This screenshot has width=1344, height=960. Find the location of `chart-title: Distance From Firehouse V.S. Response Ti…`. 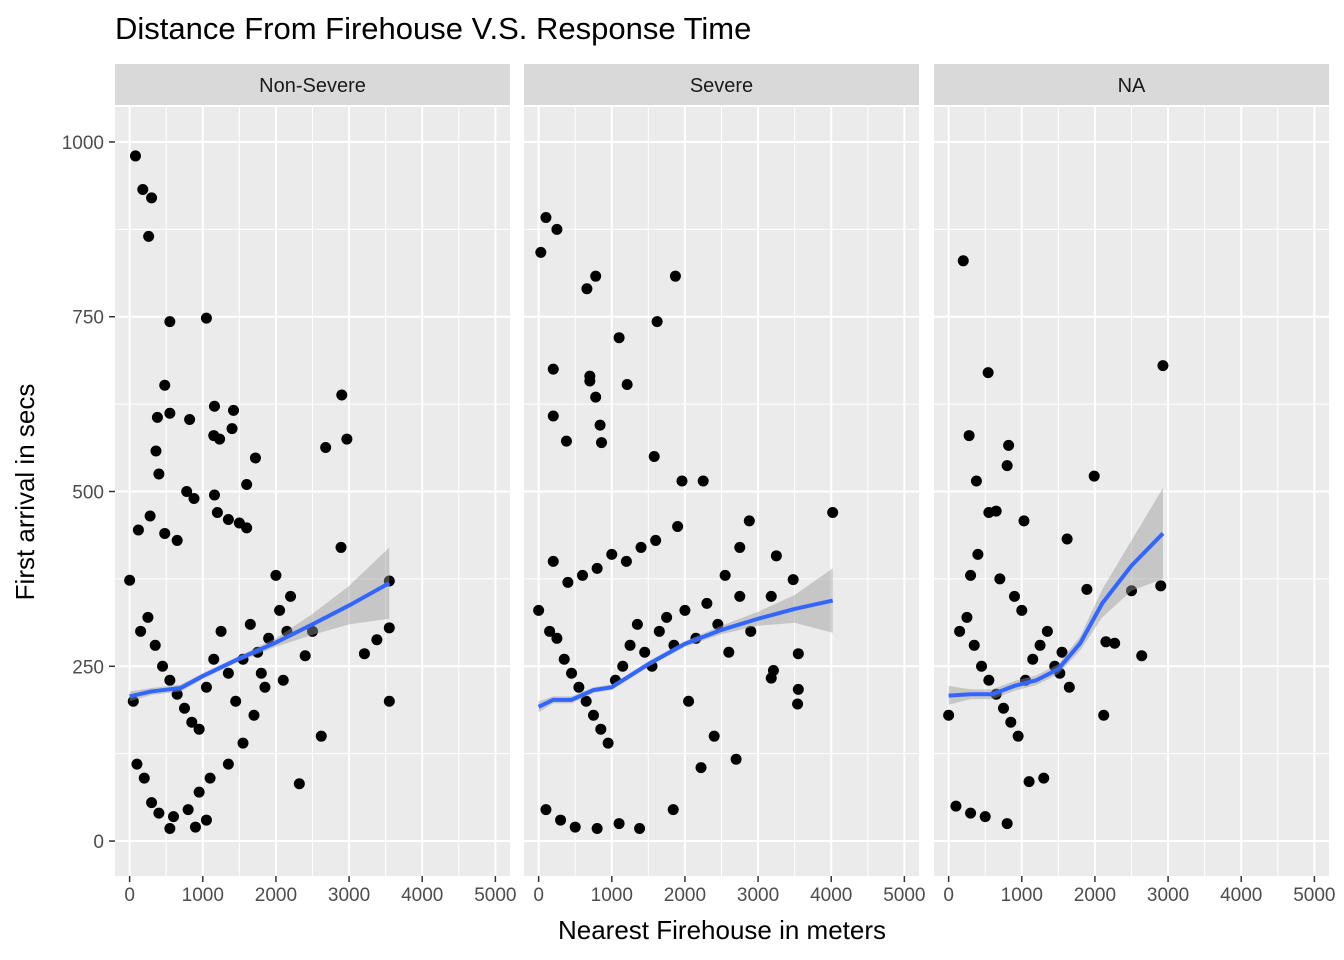

chart-title: Distance From Firehouse V.S. Response Ti… is located at coordinates (433, 28).